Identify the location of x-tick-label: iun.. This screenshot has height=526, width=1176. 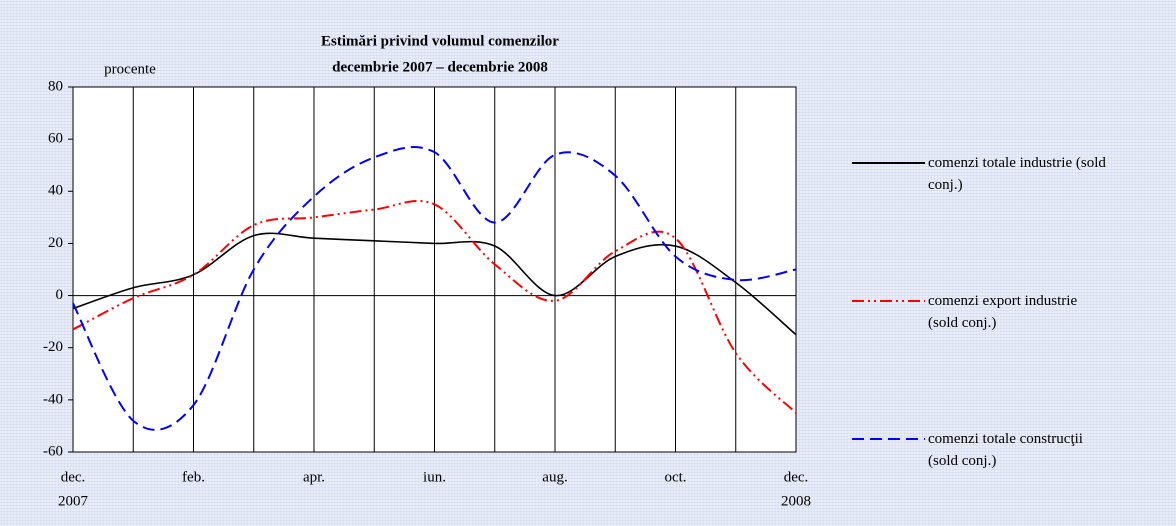
(434, 477).